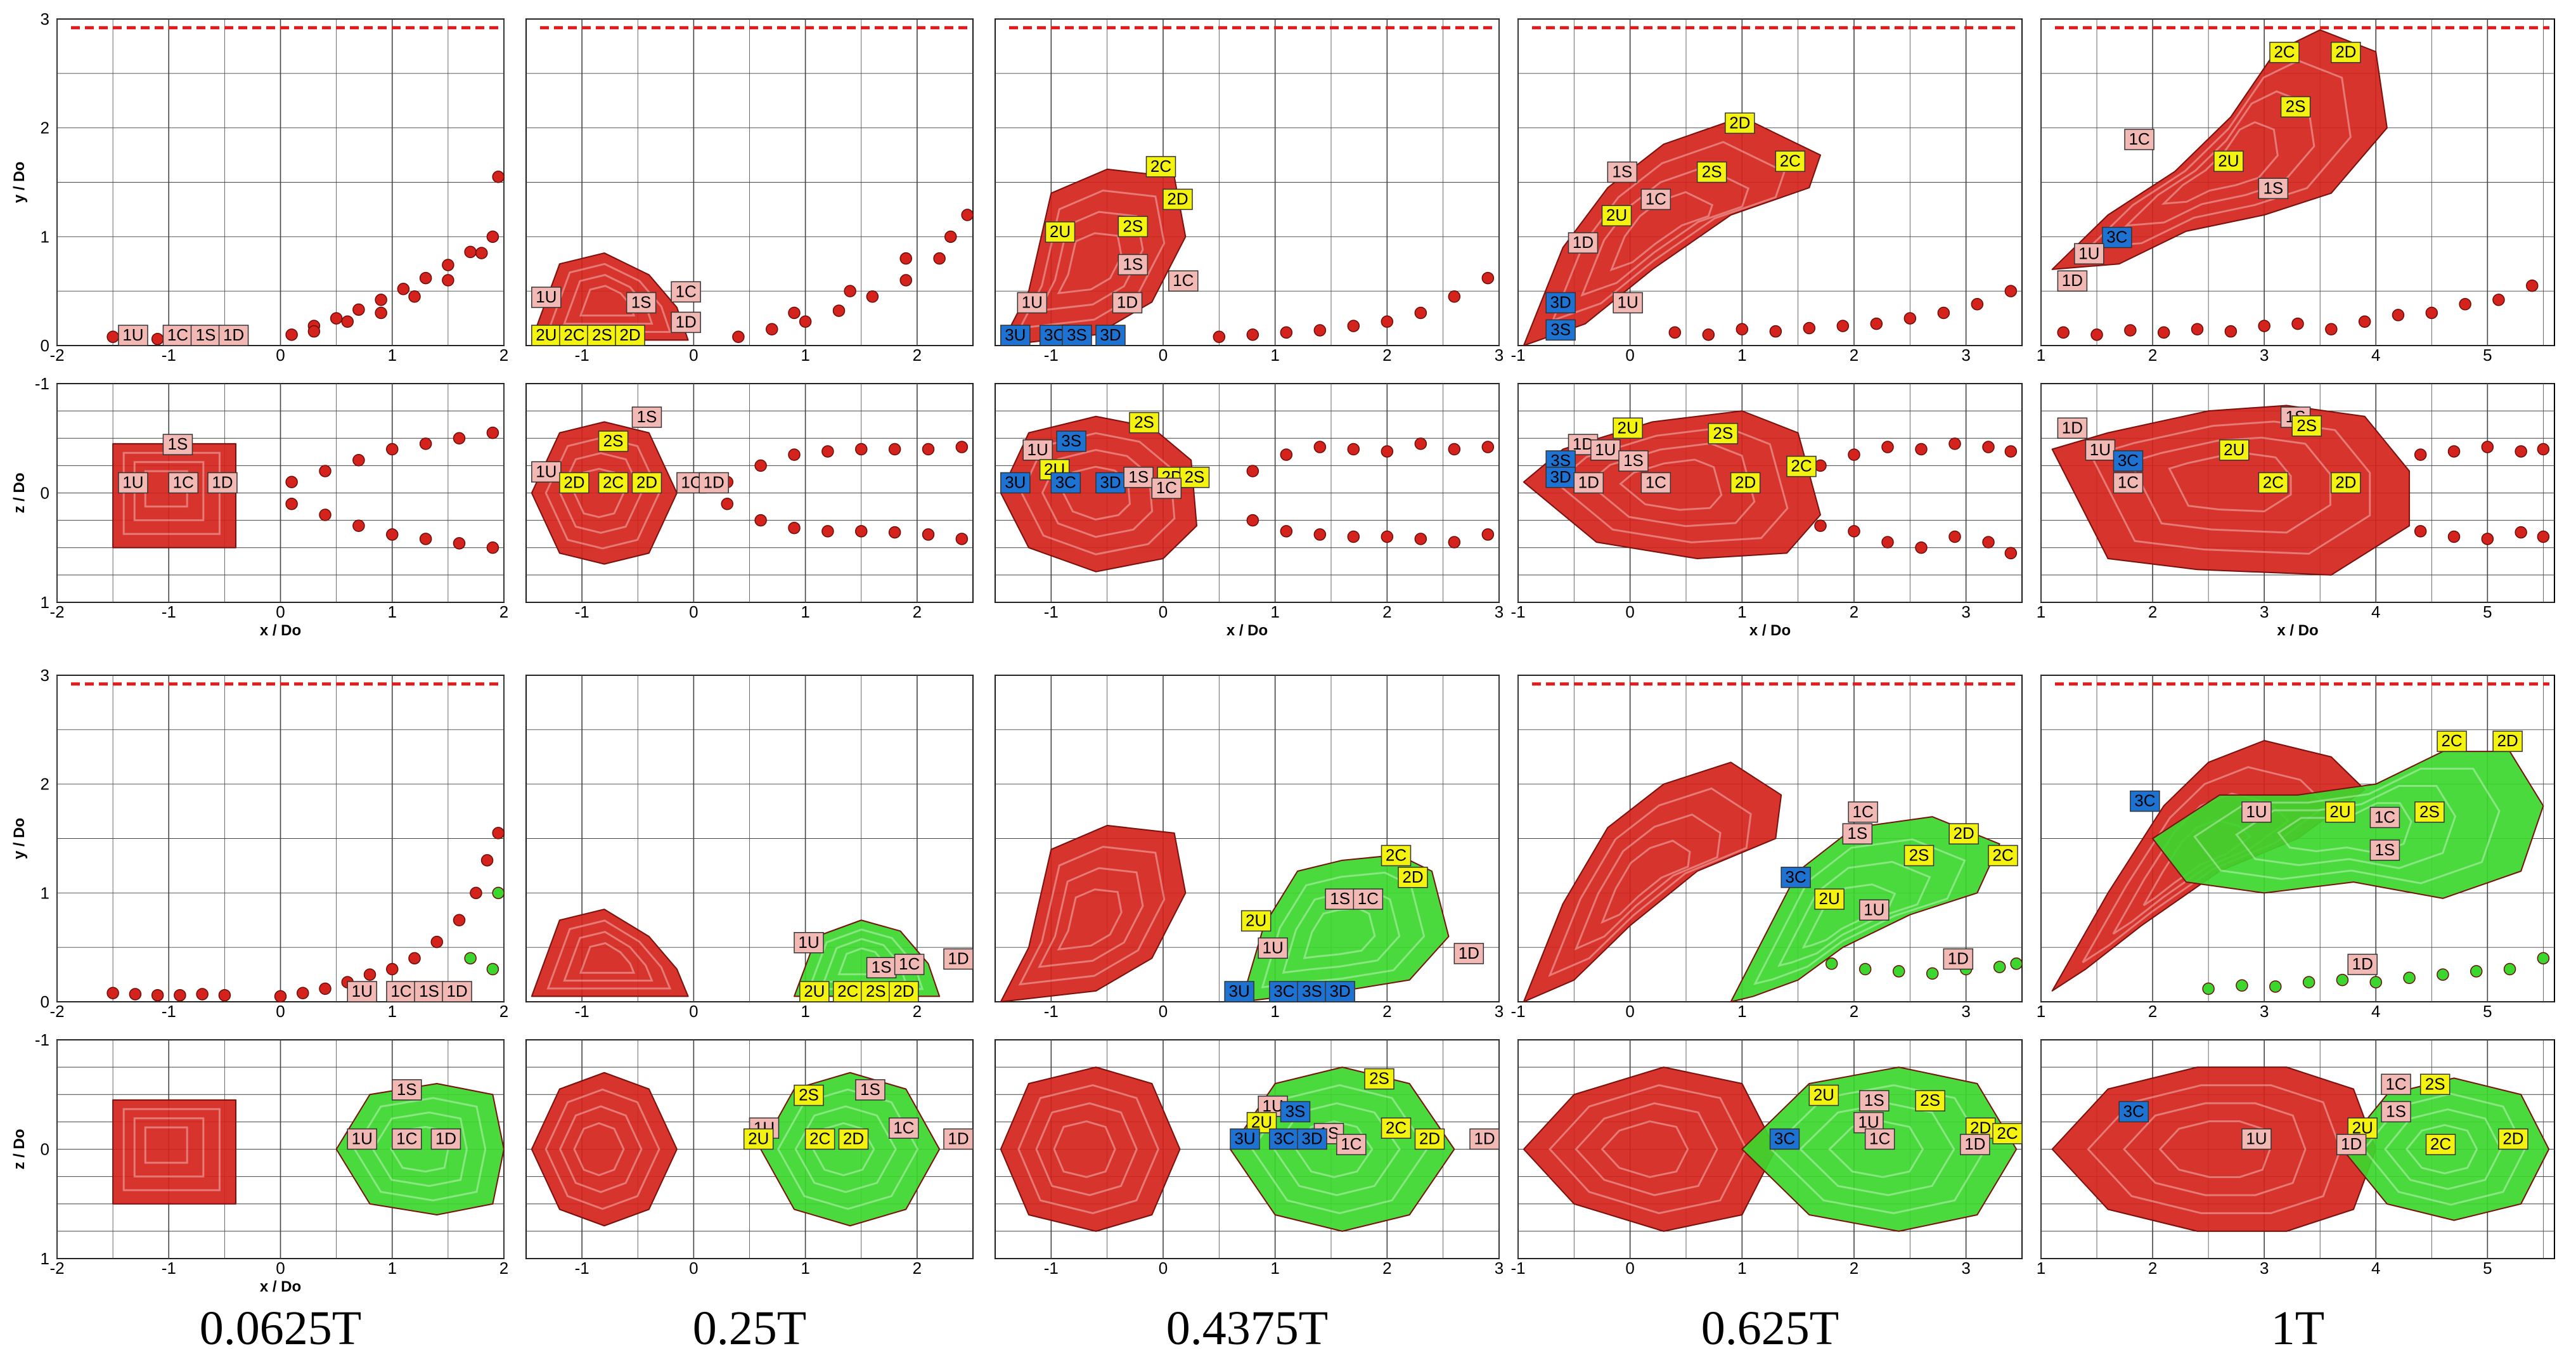 The height and width of the screenshot is (1367, 2576). I want to click on x-tick-labels: -1 0 1 2, so click(748, 1268).